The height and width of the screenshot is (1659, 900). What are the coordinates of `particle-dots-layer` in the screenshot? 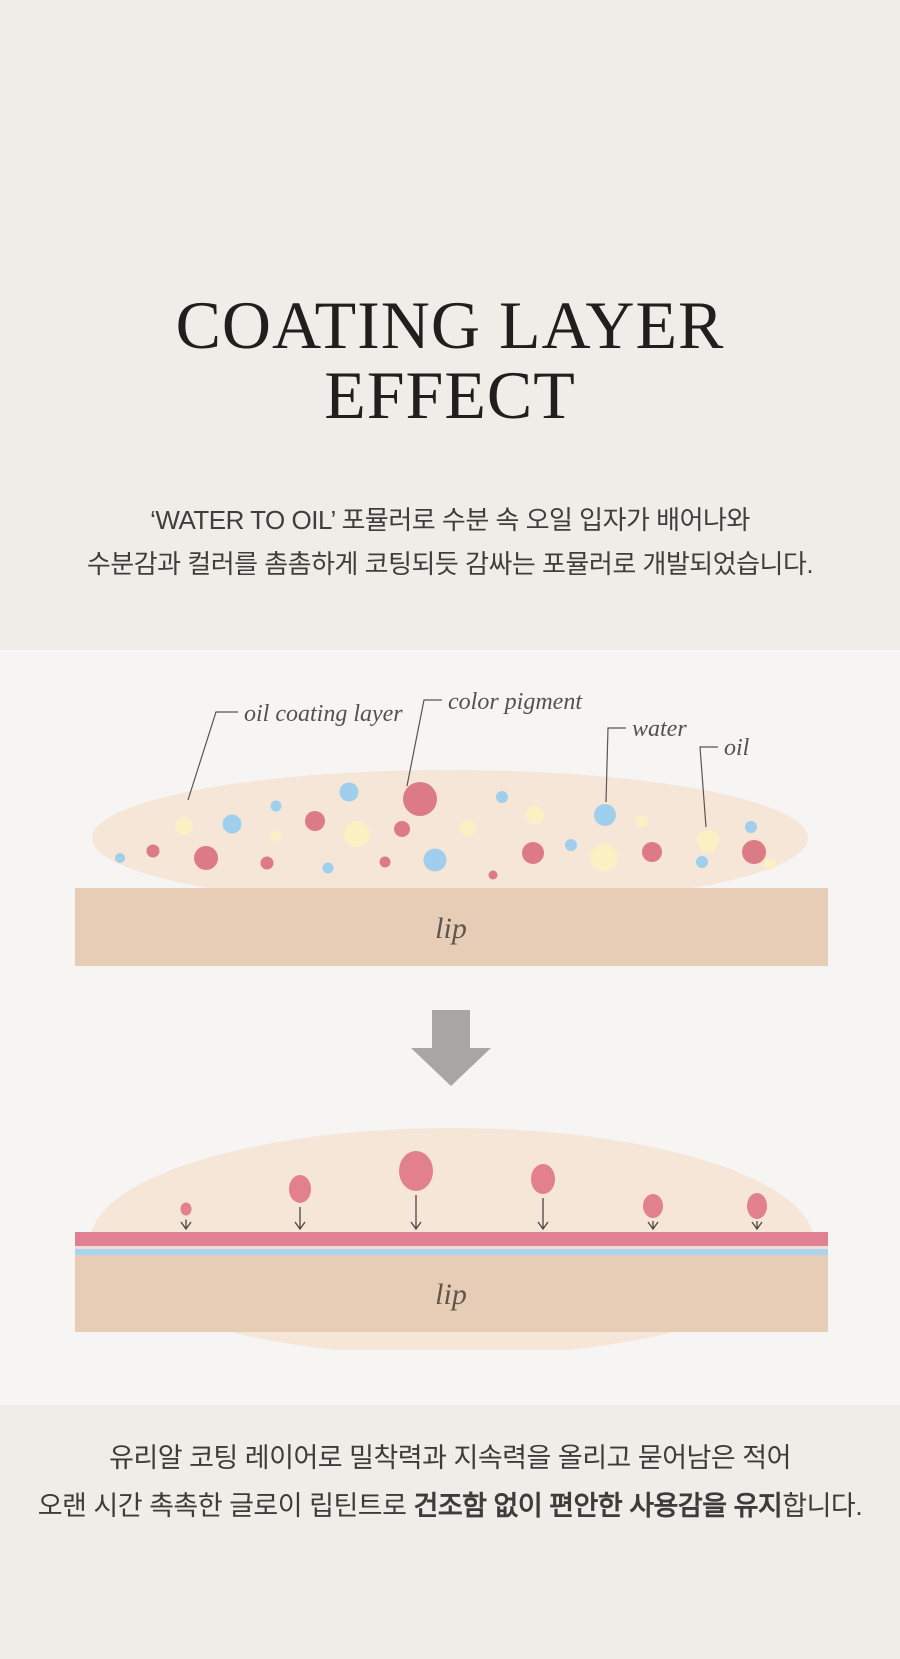 It's located at (445, 831).